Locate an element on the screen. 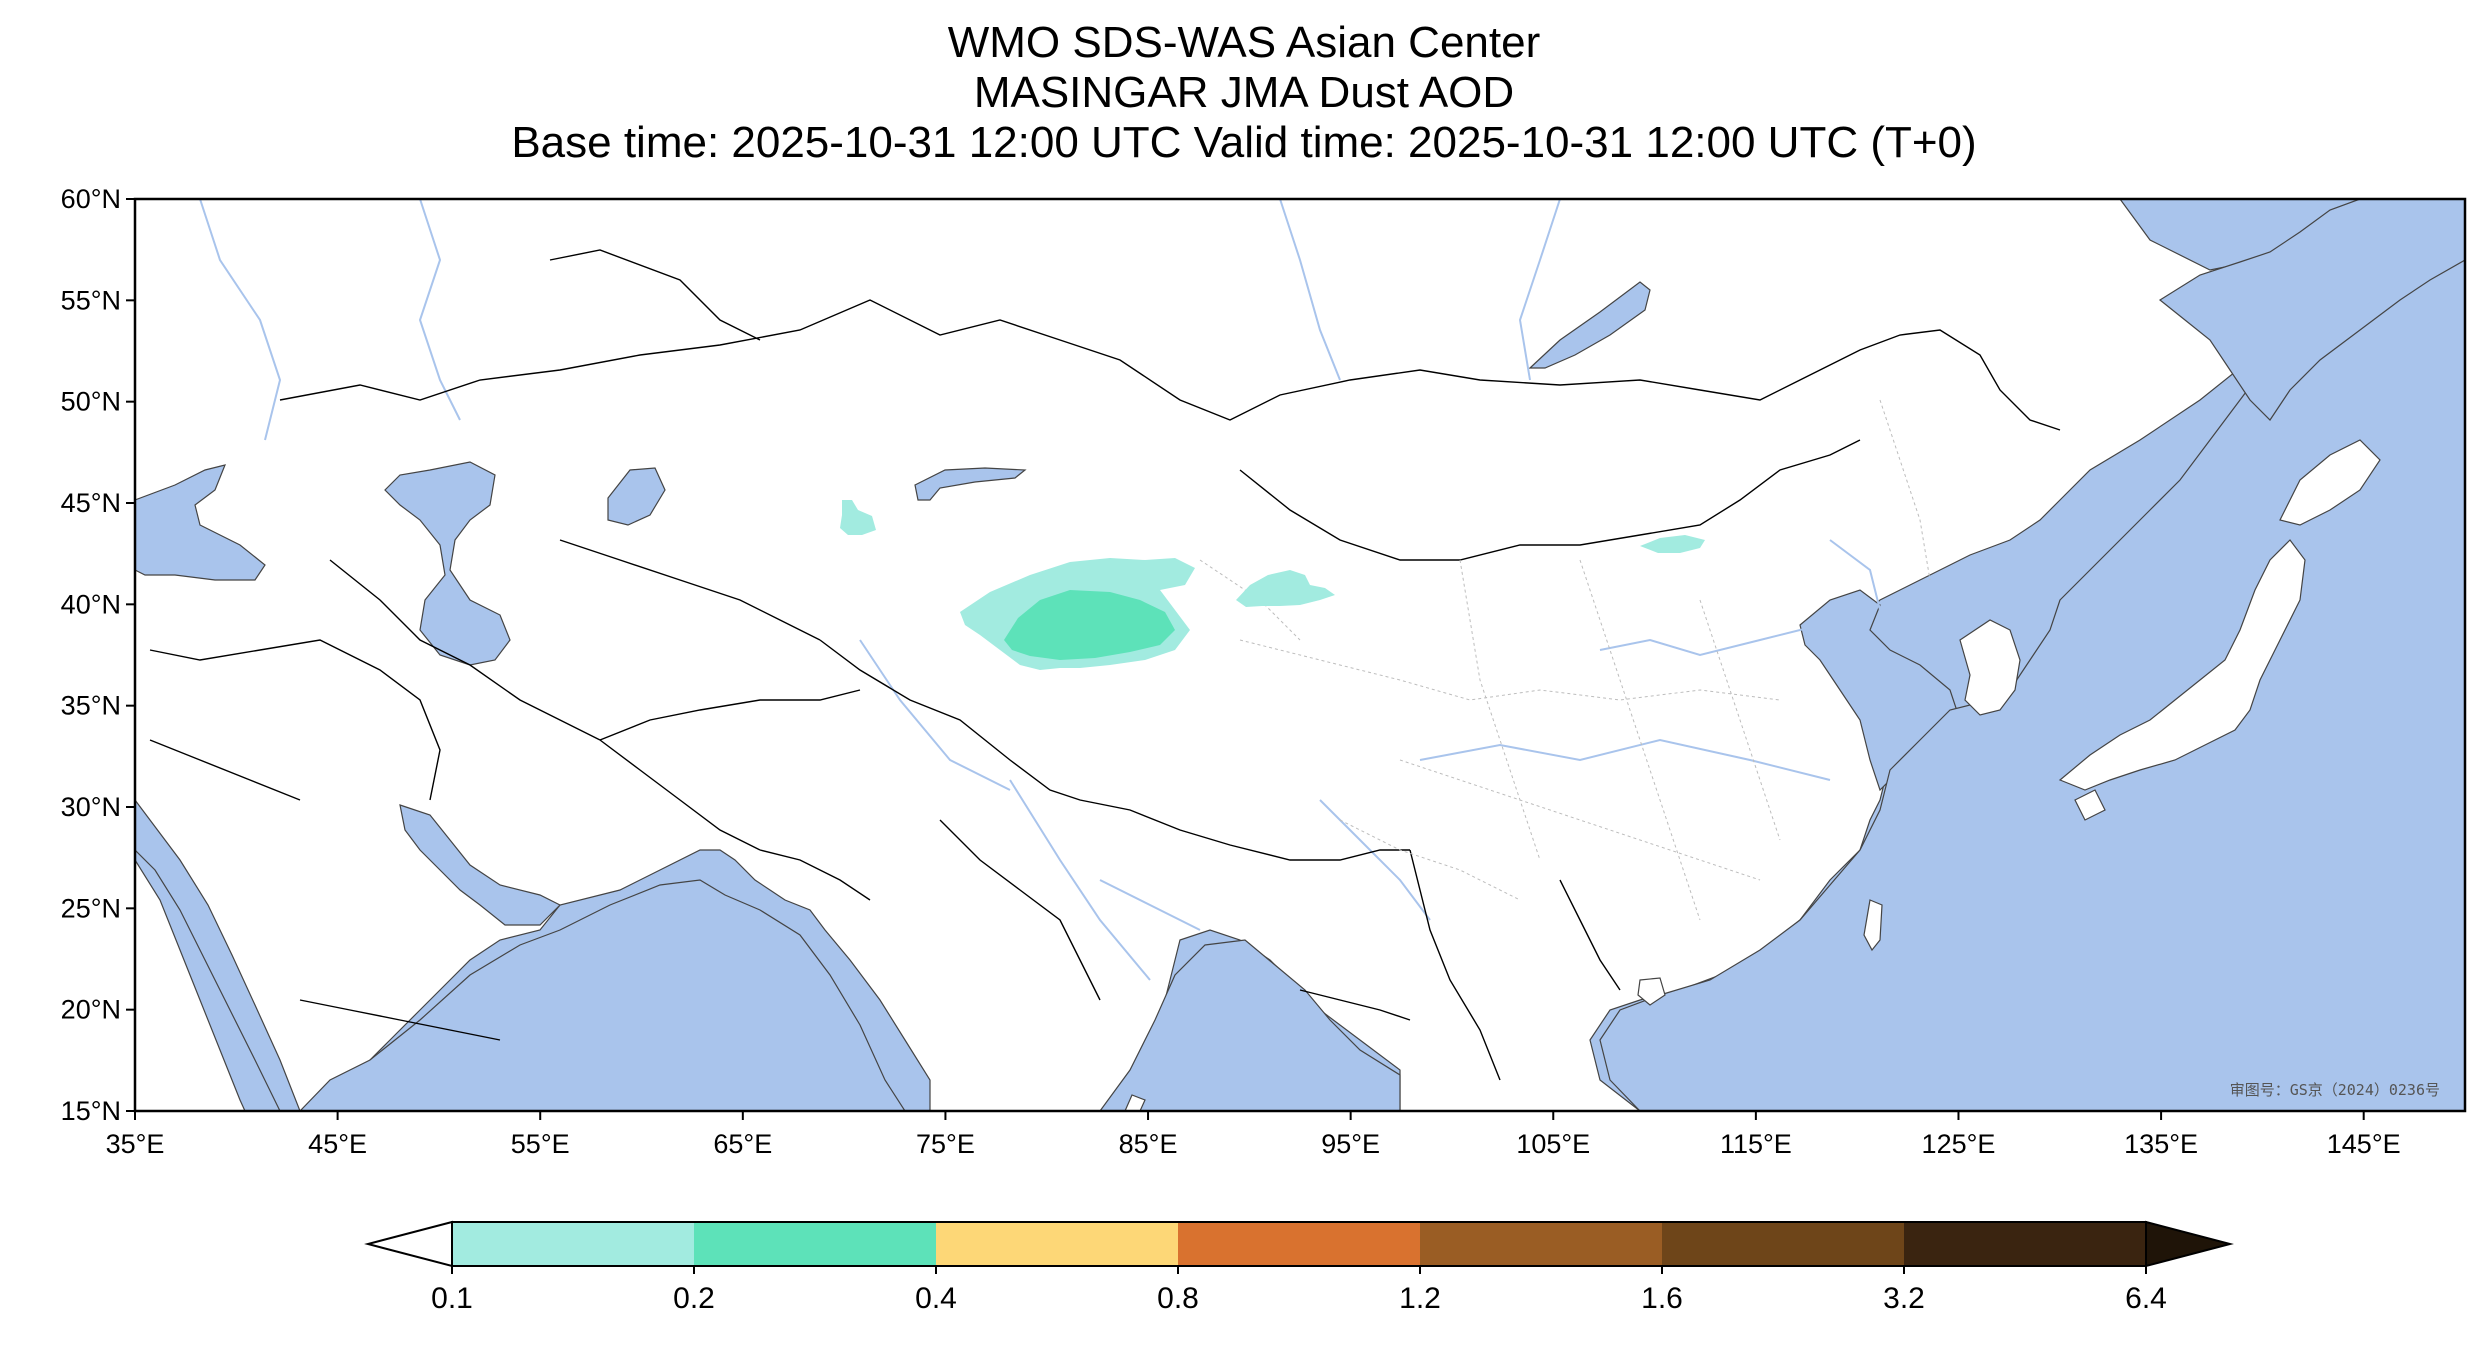 This screenshot has width=2488, height=1346. lat-tick-label: 35°N is located at coordinates (91, 706).